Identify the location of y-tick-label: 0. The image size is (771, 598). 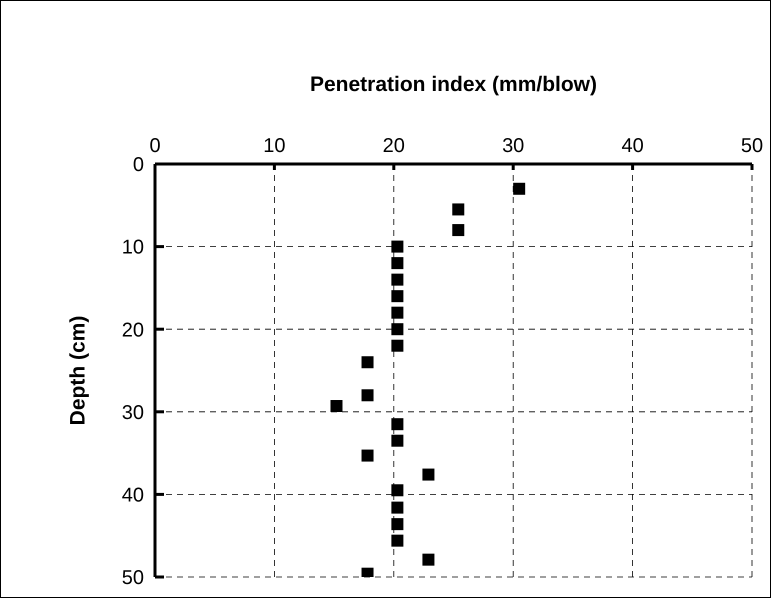
(138, 165).